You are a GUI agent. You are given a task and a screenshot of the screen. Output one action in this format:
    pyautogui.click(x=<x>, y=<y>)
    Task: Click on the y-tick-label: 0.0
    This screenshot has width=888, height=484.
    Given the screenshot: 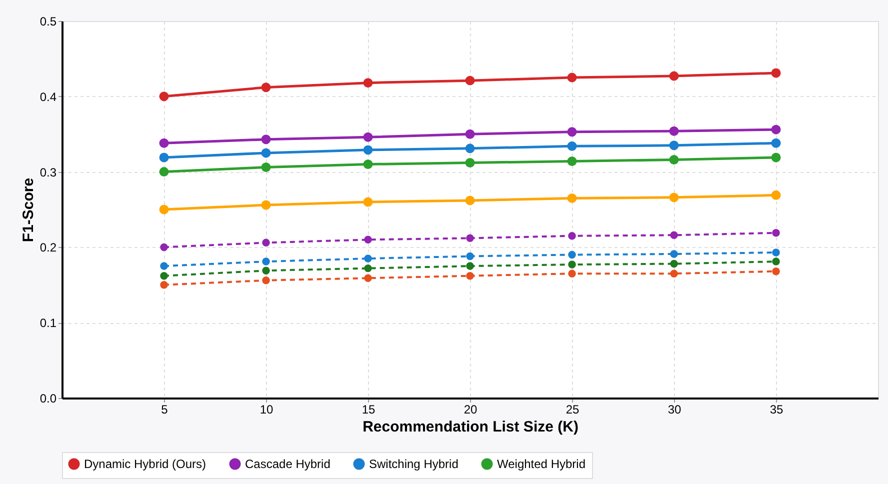 What is the action you would take?
    pyautogui.click(x=48, y=399)
    